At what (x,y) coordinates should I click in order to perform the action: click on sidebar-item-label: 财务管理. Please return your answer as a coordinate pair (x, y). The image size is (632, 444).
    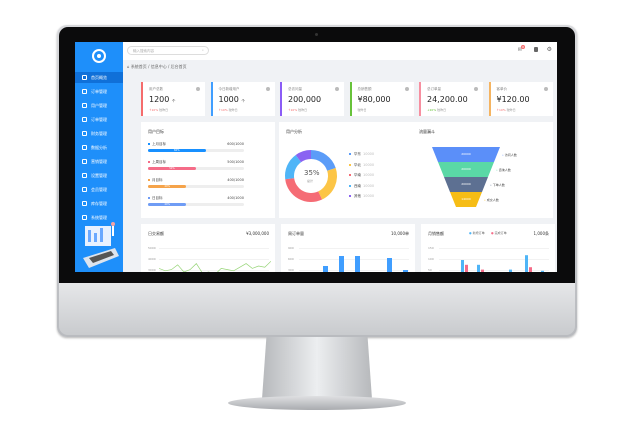
    Looking at the image, I should click on (99, 133).